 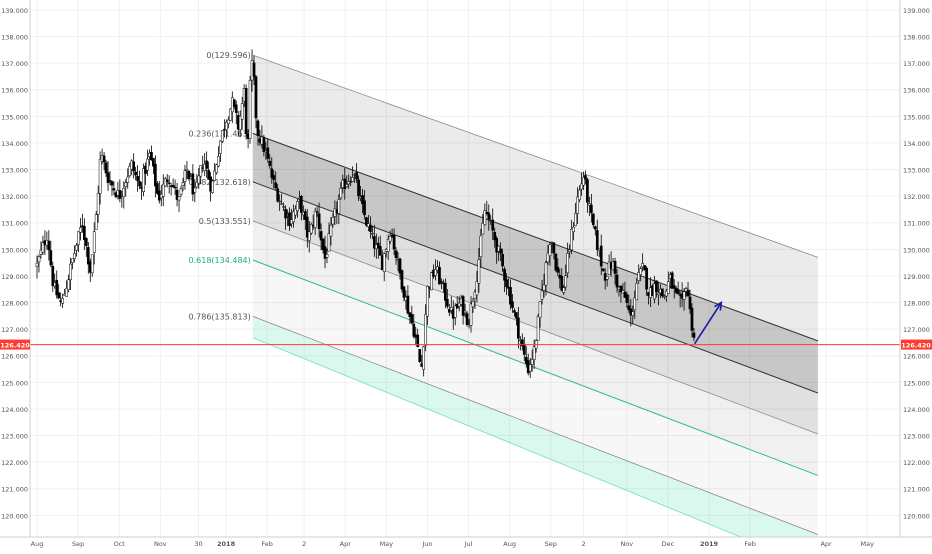 I want to click on x-tick-15: Nov, so click(x=626, y=544).